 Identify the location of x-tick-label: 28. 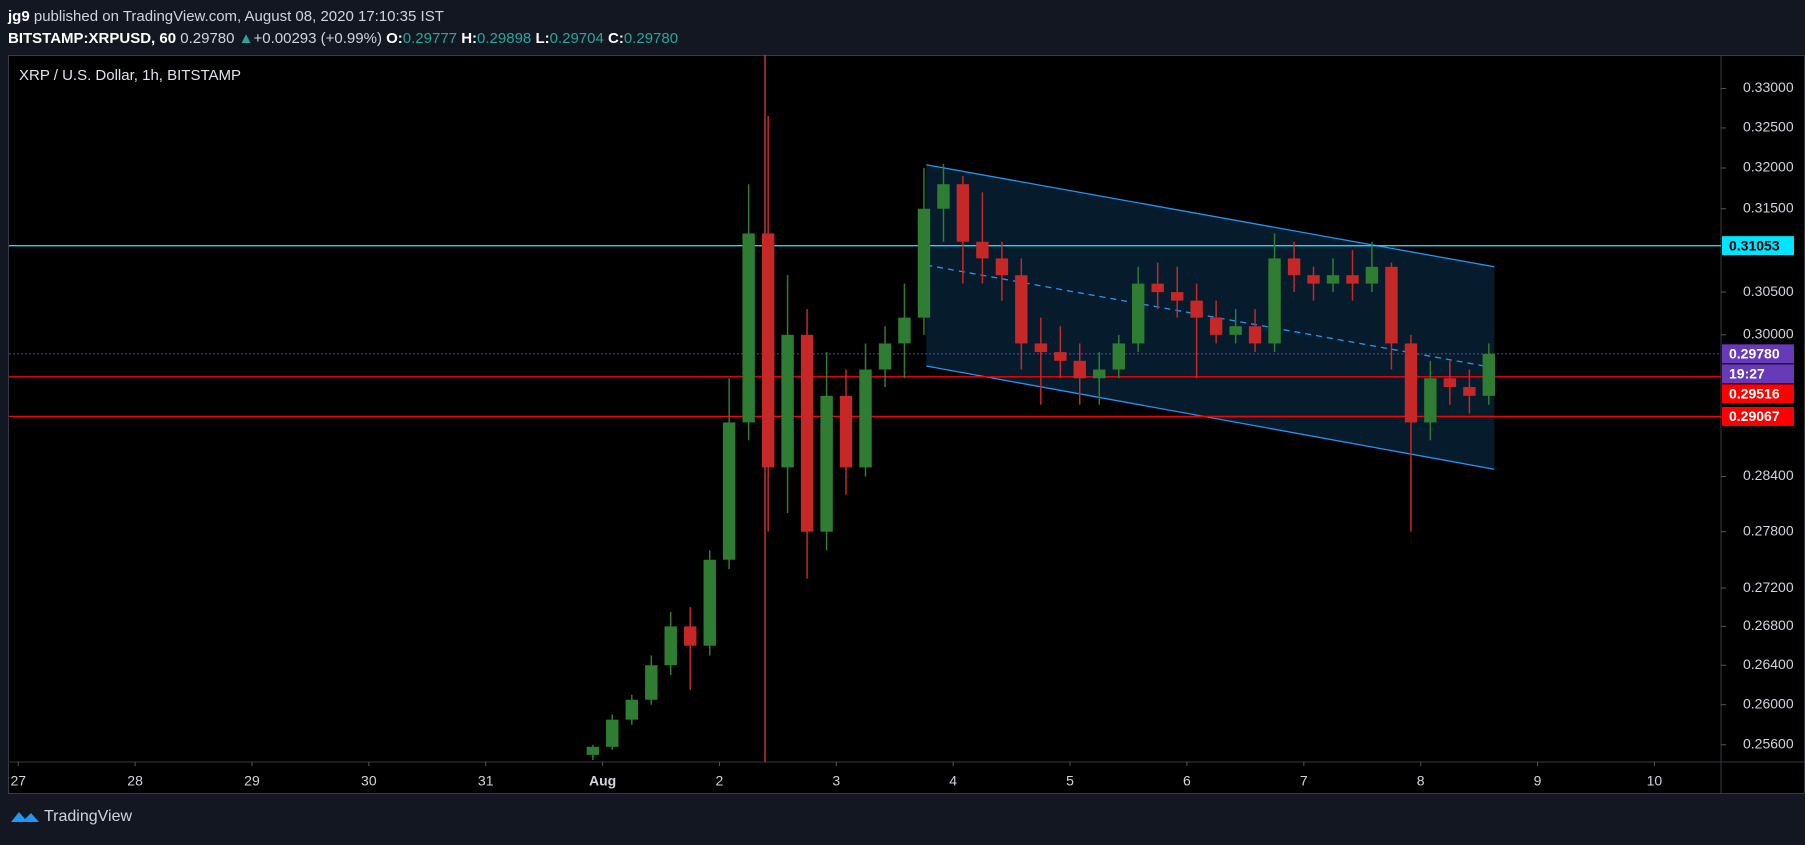
(135, 781).